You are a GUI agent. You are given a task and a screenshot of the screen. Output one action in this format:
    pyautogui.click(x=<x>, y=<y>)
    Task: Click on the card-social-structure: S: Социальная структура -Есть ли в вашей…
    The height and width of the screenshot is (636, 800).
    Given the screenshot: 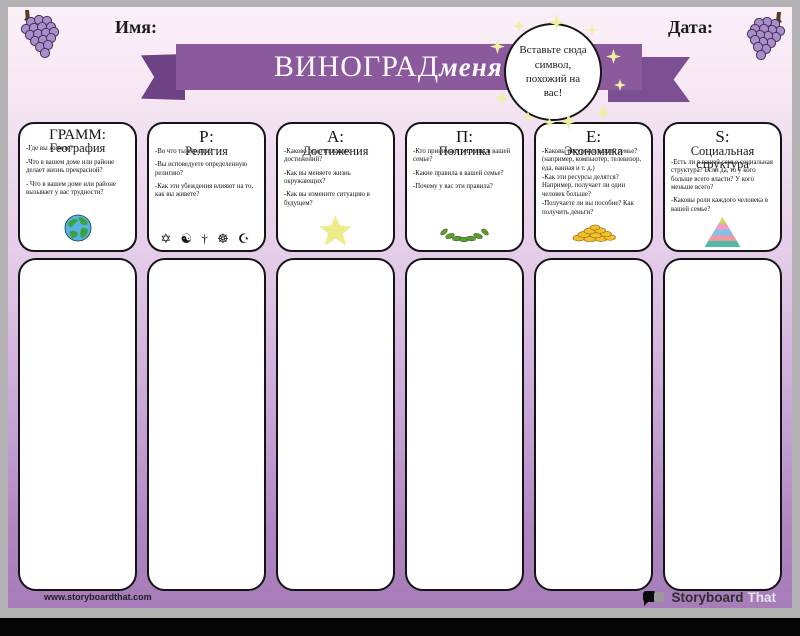 What is the action you would take?
    pyautogui.click(x=722, y=187)
    